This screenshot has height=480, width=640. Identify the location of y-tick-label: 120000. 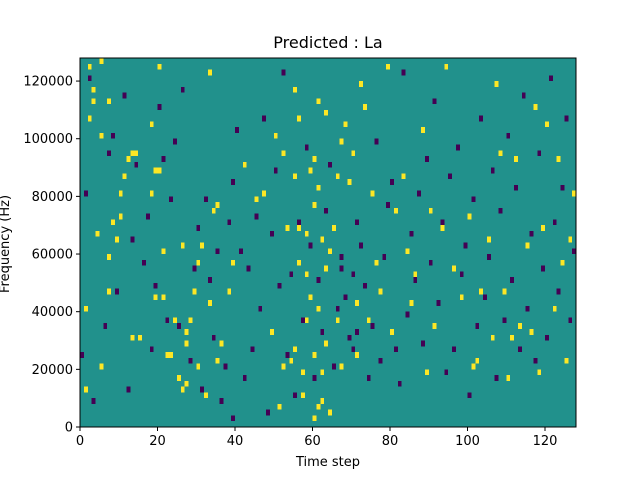
(48, 82).